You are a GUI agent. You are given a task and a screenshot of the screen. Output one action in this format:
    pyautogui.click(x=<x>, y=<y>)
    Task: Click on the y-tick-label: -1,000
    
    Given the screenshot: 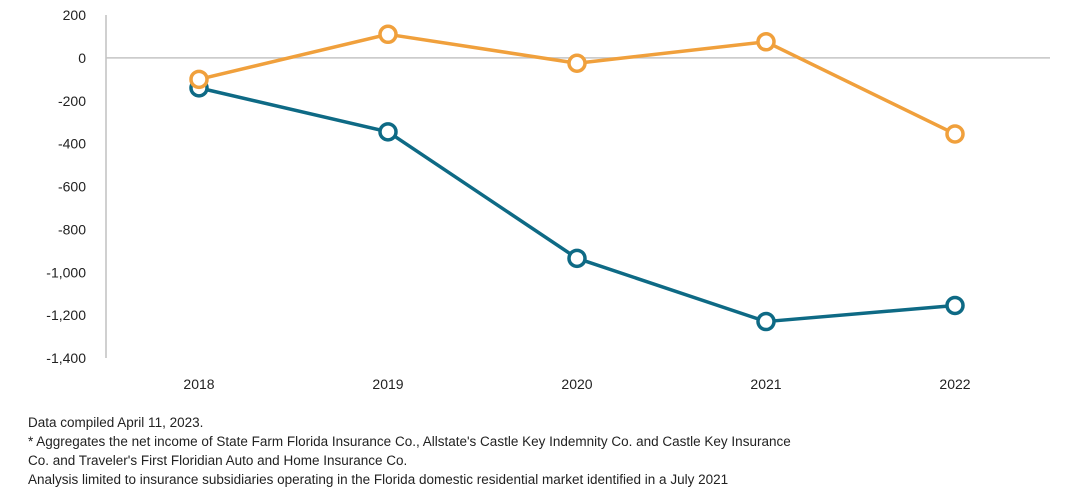 What is the action you would take?
    pyautogui.click(x=66, y=272)
    